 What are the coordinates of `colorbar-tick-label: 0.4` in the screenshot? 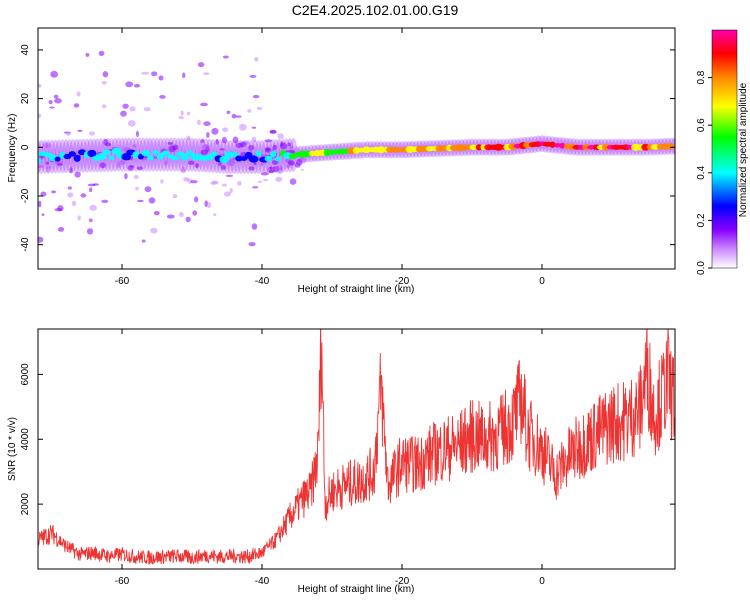 It's located at (701, 172).